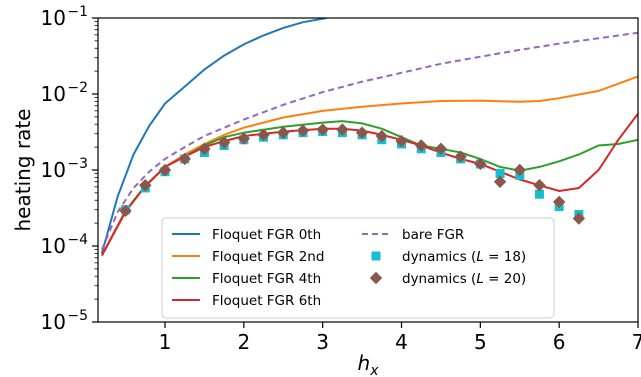  Describe the element at coordinates (268, 257) in the screenshot. I see `legend-label: Floquet FGR 2nd` at that location.